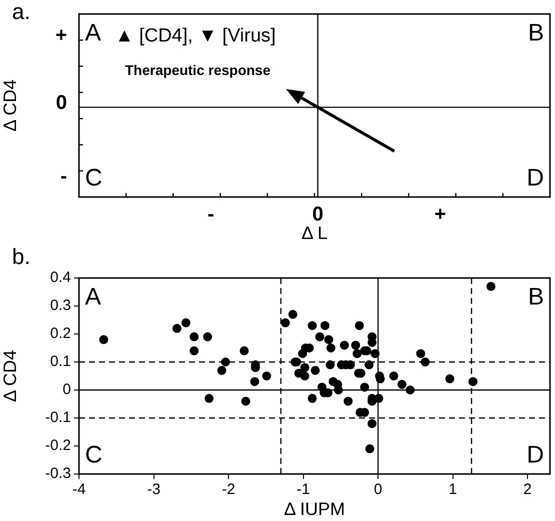 The height and width of the screenshot is (521, 555). I want to click on x-tick-label: -4, so click(79, 489).